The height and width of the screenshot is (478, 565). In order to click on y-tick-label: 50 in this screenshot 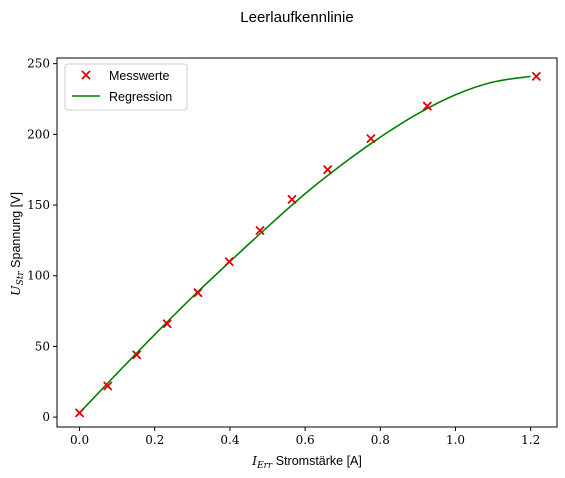, I will do `click(42, 346)`.